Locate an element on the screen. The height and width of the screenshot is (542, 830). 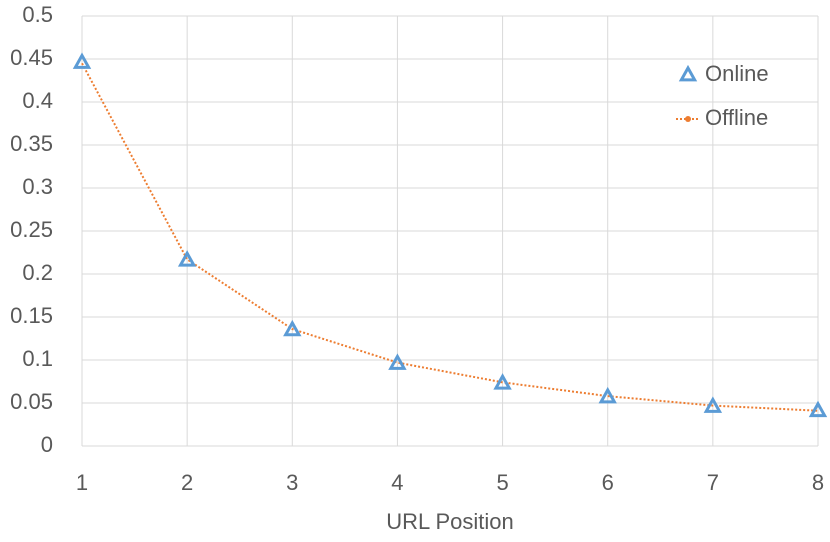
y-tick-label: 0.25 is located at coordinates (31, 229).